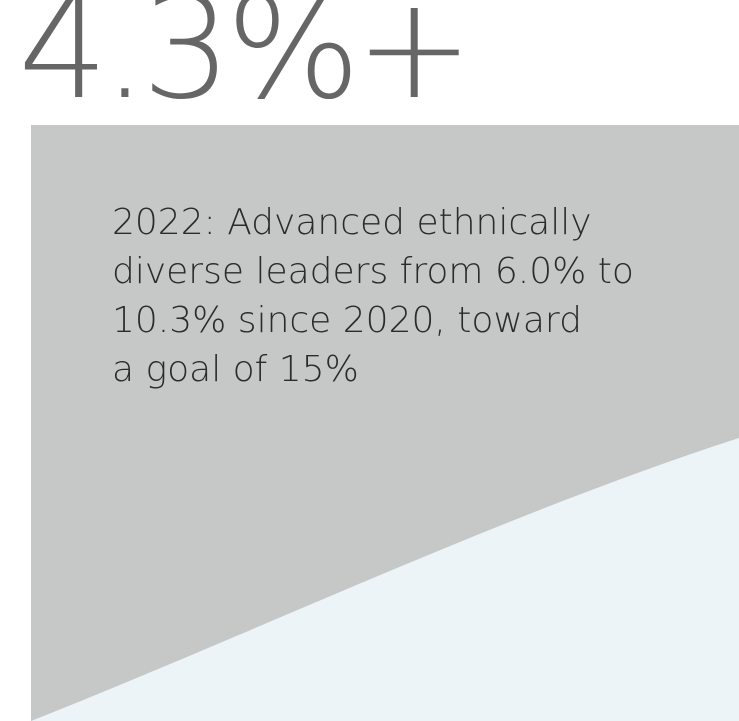  I want to click on caption-line: 10.3% since 2020, toward, so click(347, 320).